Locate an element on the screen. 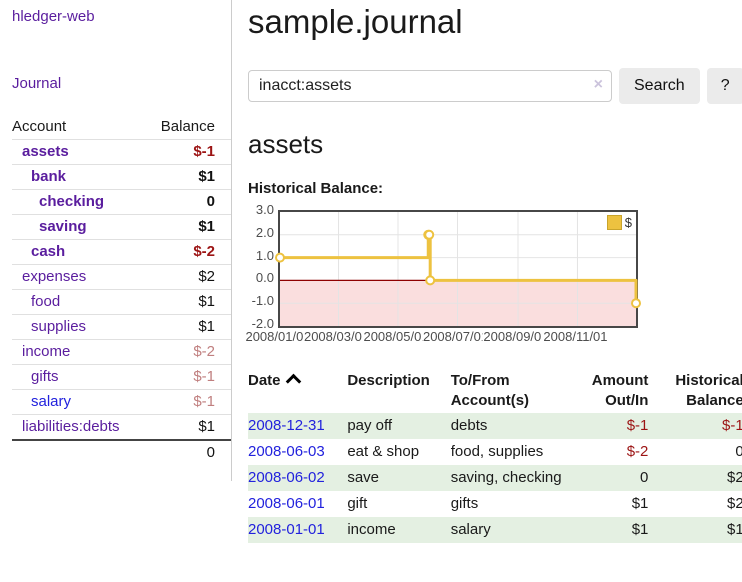  x-axis-tick-label: 2008/11/01 is located at coordinates (575, 337).